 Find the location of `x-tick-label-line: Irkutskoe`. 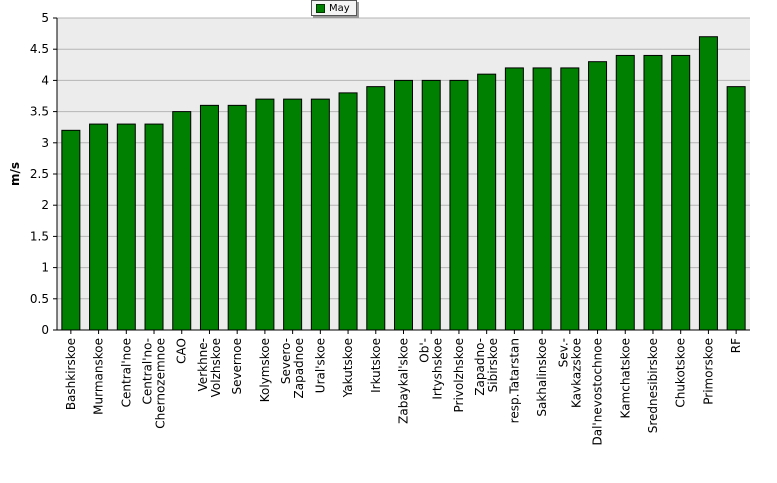

x-tick-label-line: Irkutskoe is located at coordinates (376, 365).